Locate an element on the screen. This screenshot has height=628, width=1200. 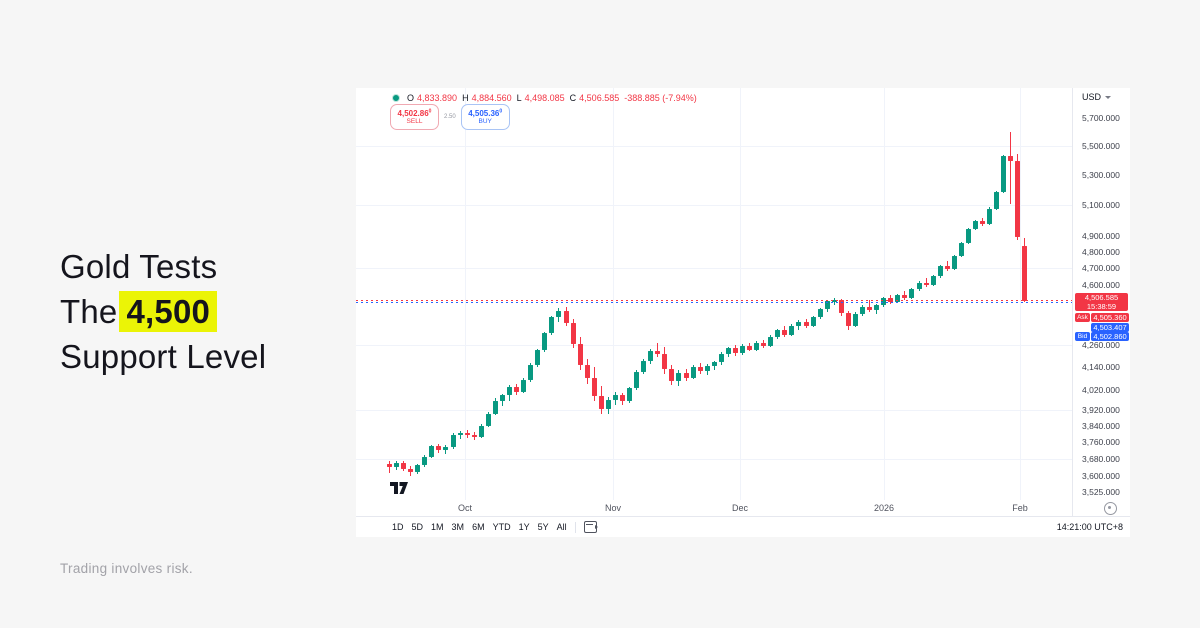
tradingview-logo-icon is located at coordinates (399, 488).